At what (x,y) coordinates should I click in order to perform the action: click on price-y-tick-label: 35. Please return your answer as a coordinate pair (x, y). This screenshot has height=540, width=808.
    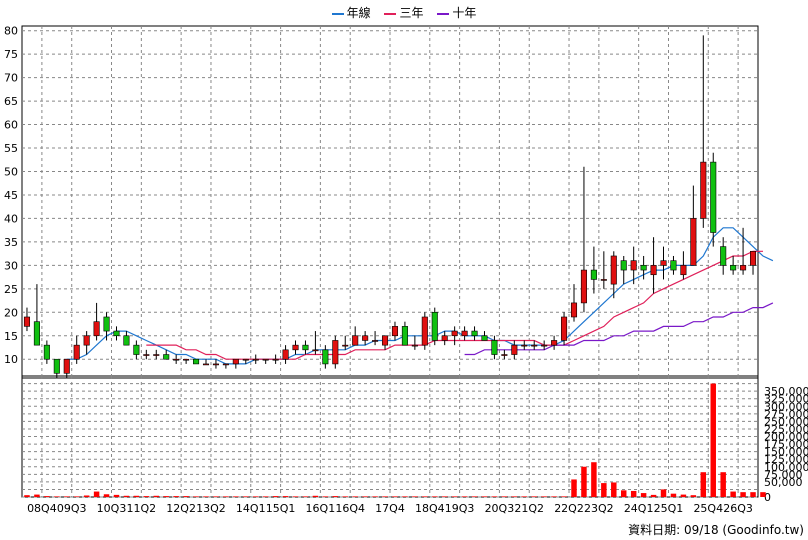
    Looking at the image, I should click on (11, 242).